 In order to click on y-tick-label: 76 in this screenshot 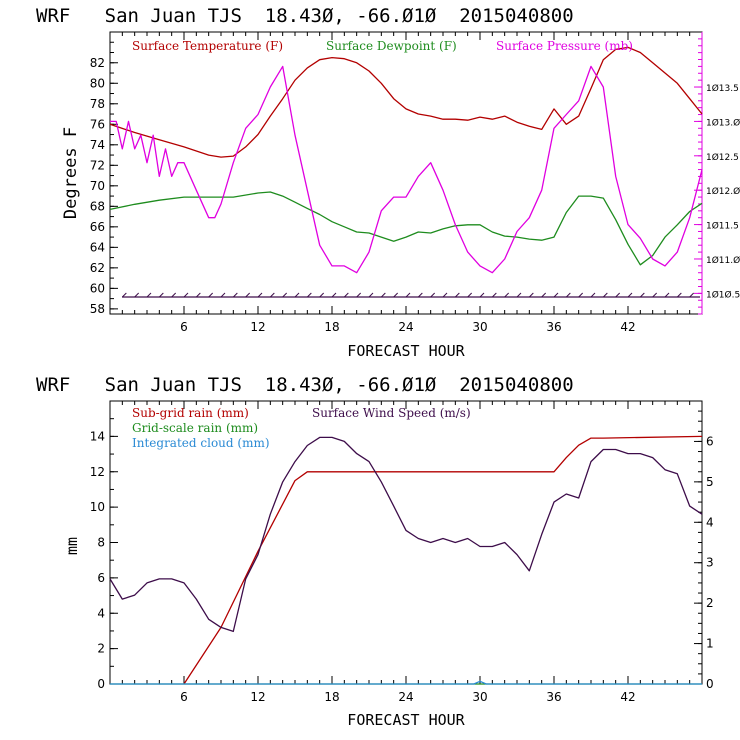, I will do `click(97, 124)`.